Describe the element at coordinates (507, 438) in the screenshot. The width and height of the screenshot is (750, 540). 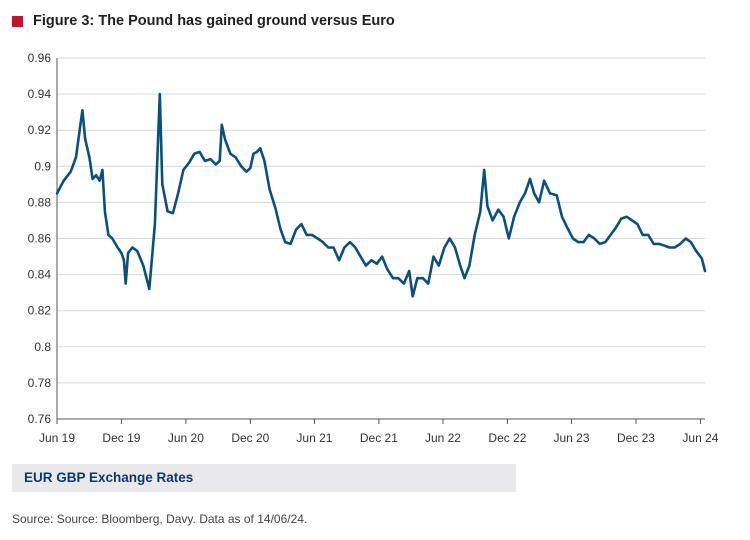
I see `x-tick-label: Dec 22` at that location.